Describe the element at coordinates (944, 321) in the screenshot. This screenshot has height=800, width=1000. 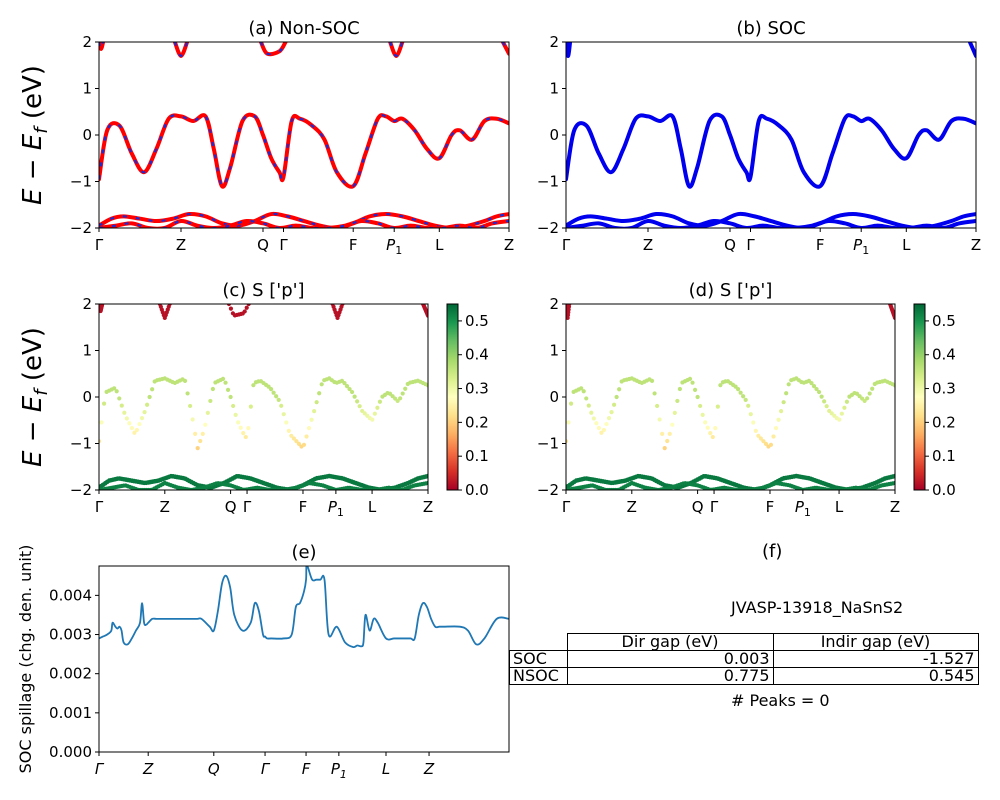
I see `colorbar-tick-label-d: 0.5` at that location.